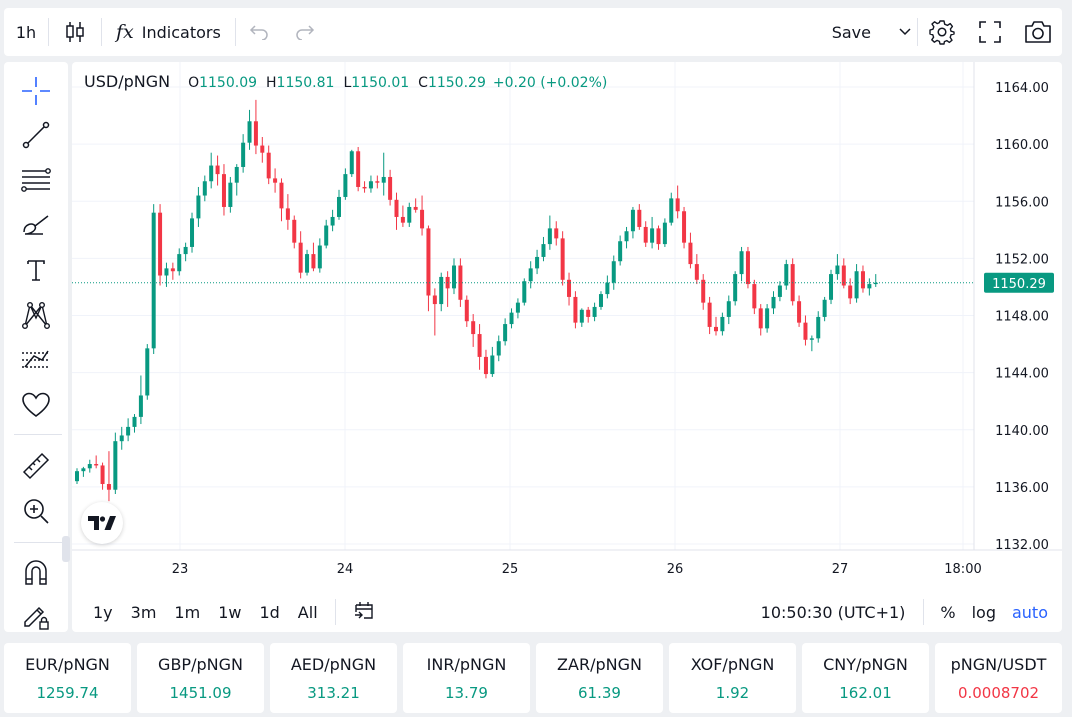  I want to click on range-all: All, so click(307, 612).